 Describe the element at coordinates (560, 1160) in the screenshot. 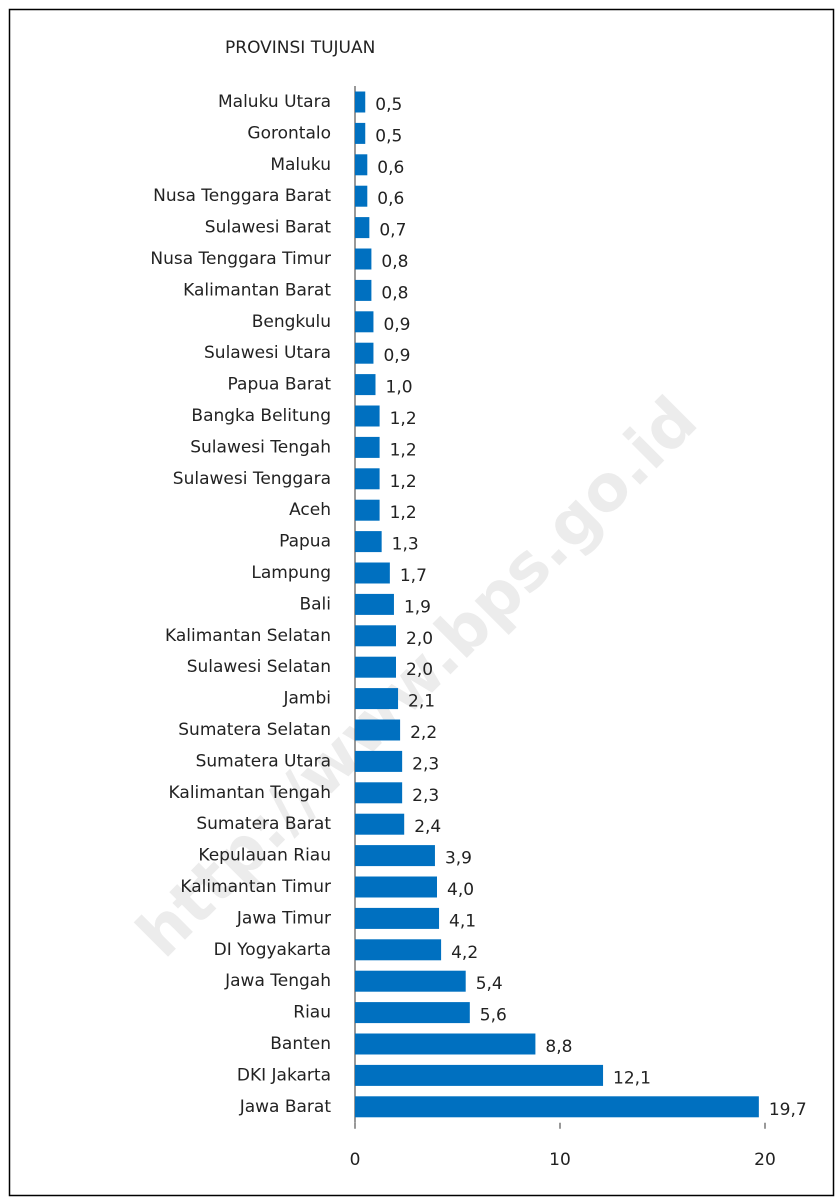

I see `x-tick-label: 10` at that location.